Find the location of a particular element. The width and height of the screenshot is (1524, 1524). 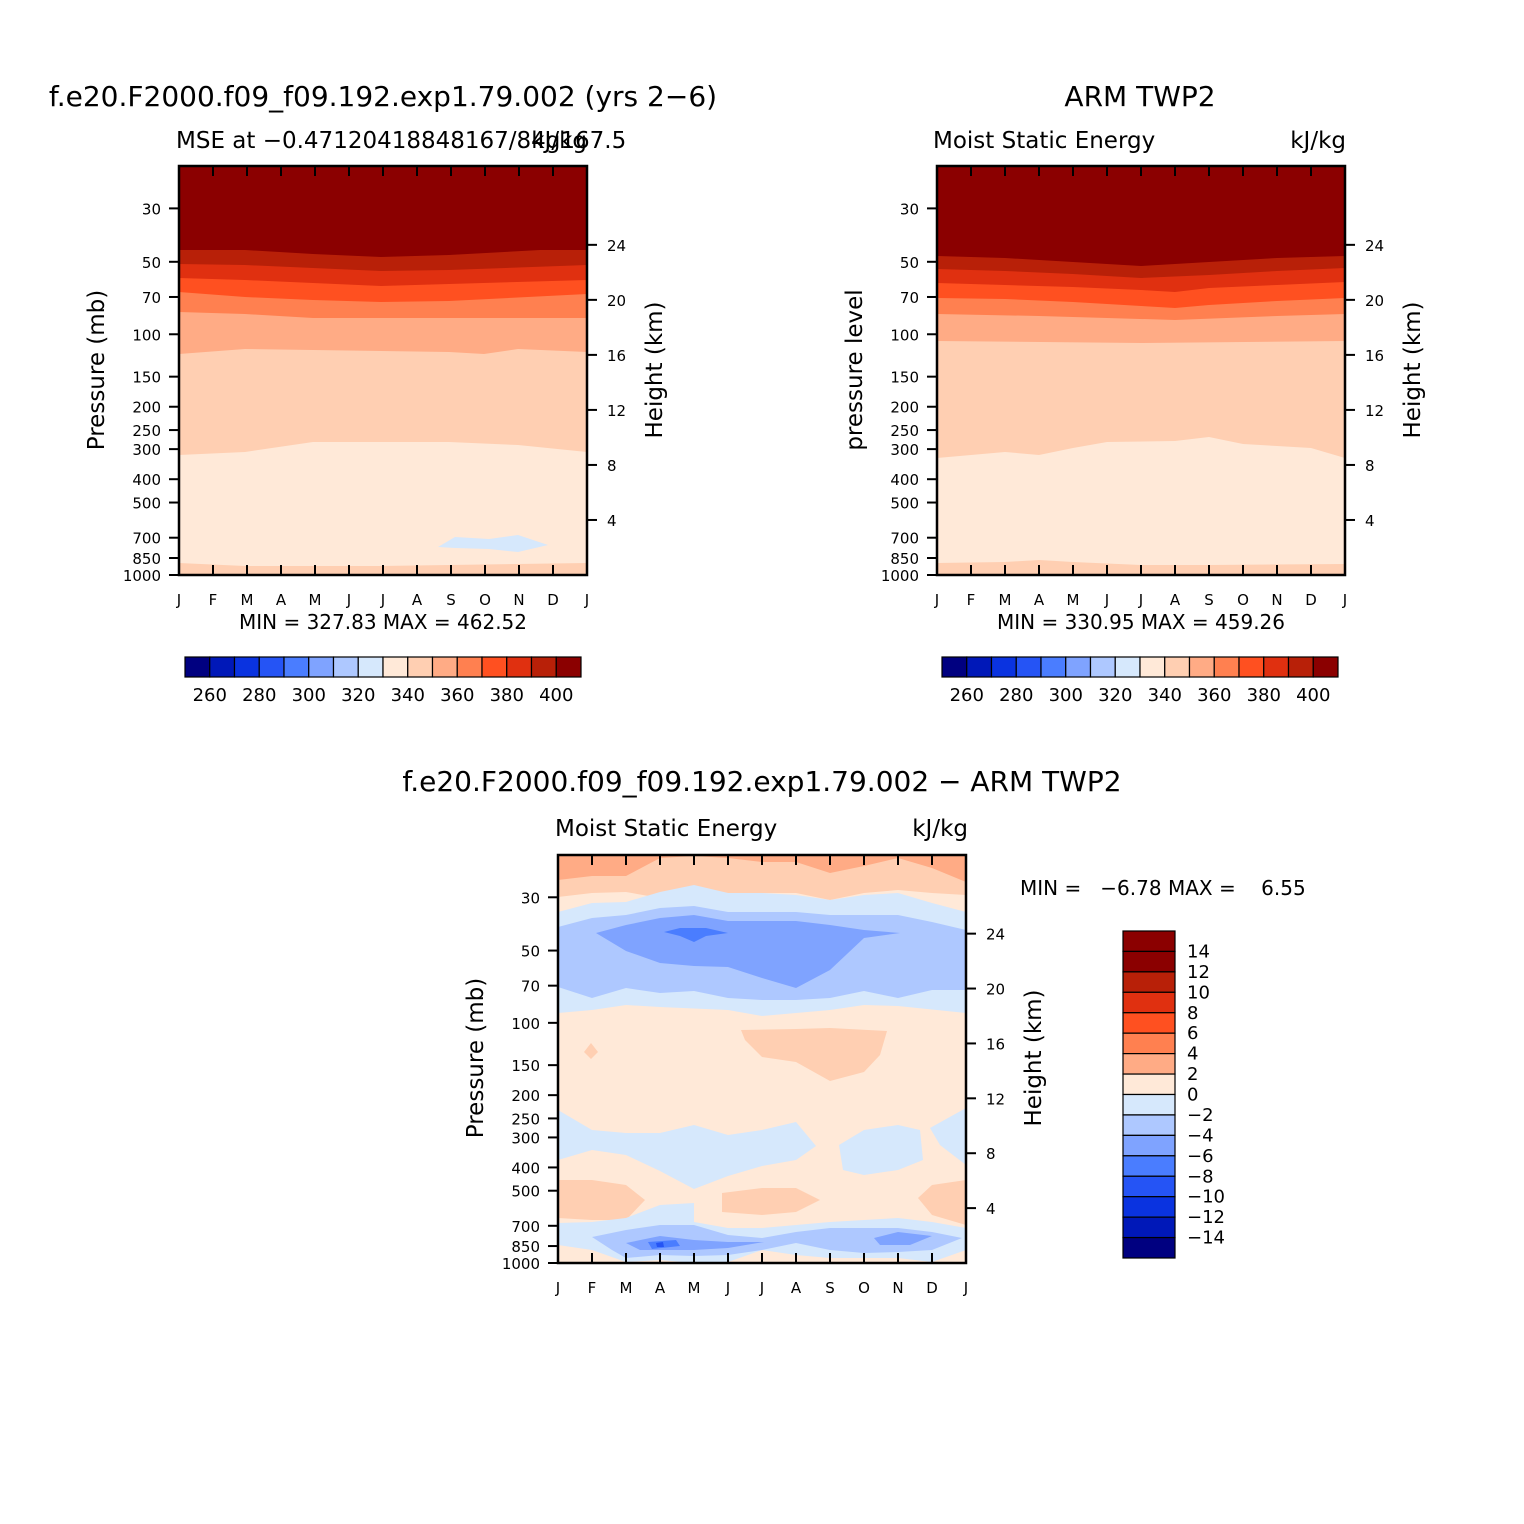

x-tick-label: D is located at coordinates (1311, 600).